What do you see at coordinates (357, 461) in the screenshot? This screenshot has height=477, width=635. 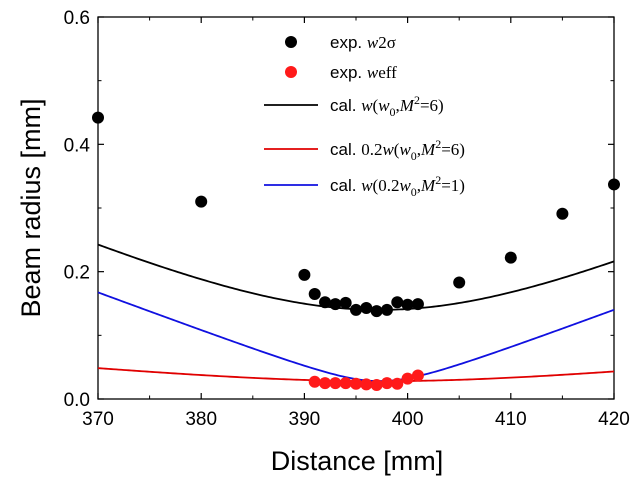 I see `x-axis-label: Distance [mm]` at bounding box center [357, 461].